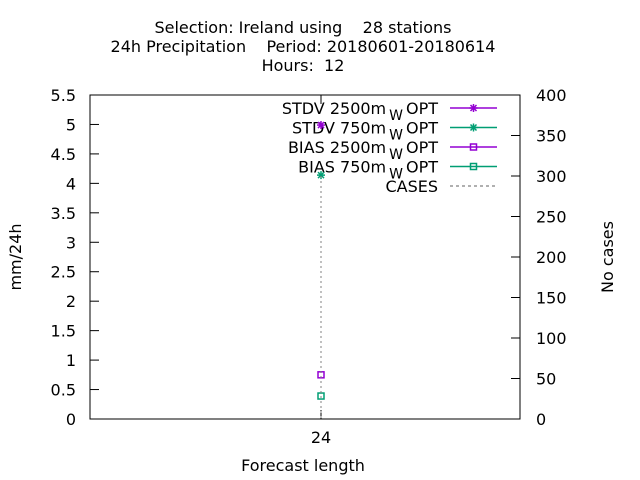 This screenshot has width=640, height=480. What do you see at coordinates (607, 257) in the screenshot?
I see `y2-axis-label: No cases` at bounding box center [607, 257].